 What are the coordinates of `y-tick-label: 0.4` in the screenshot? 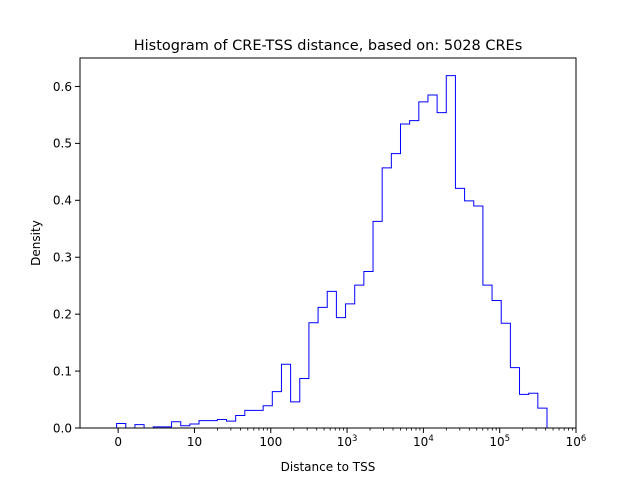 It's located at (62, 201).